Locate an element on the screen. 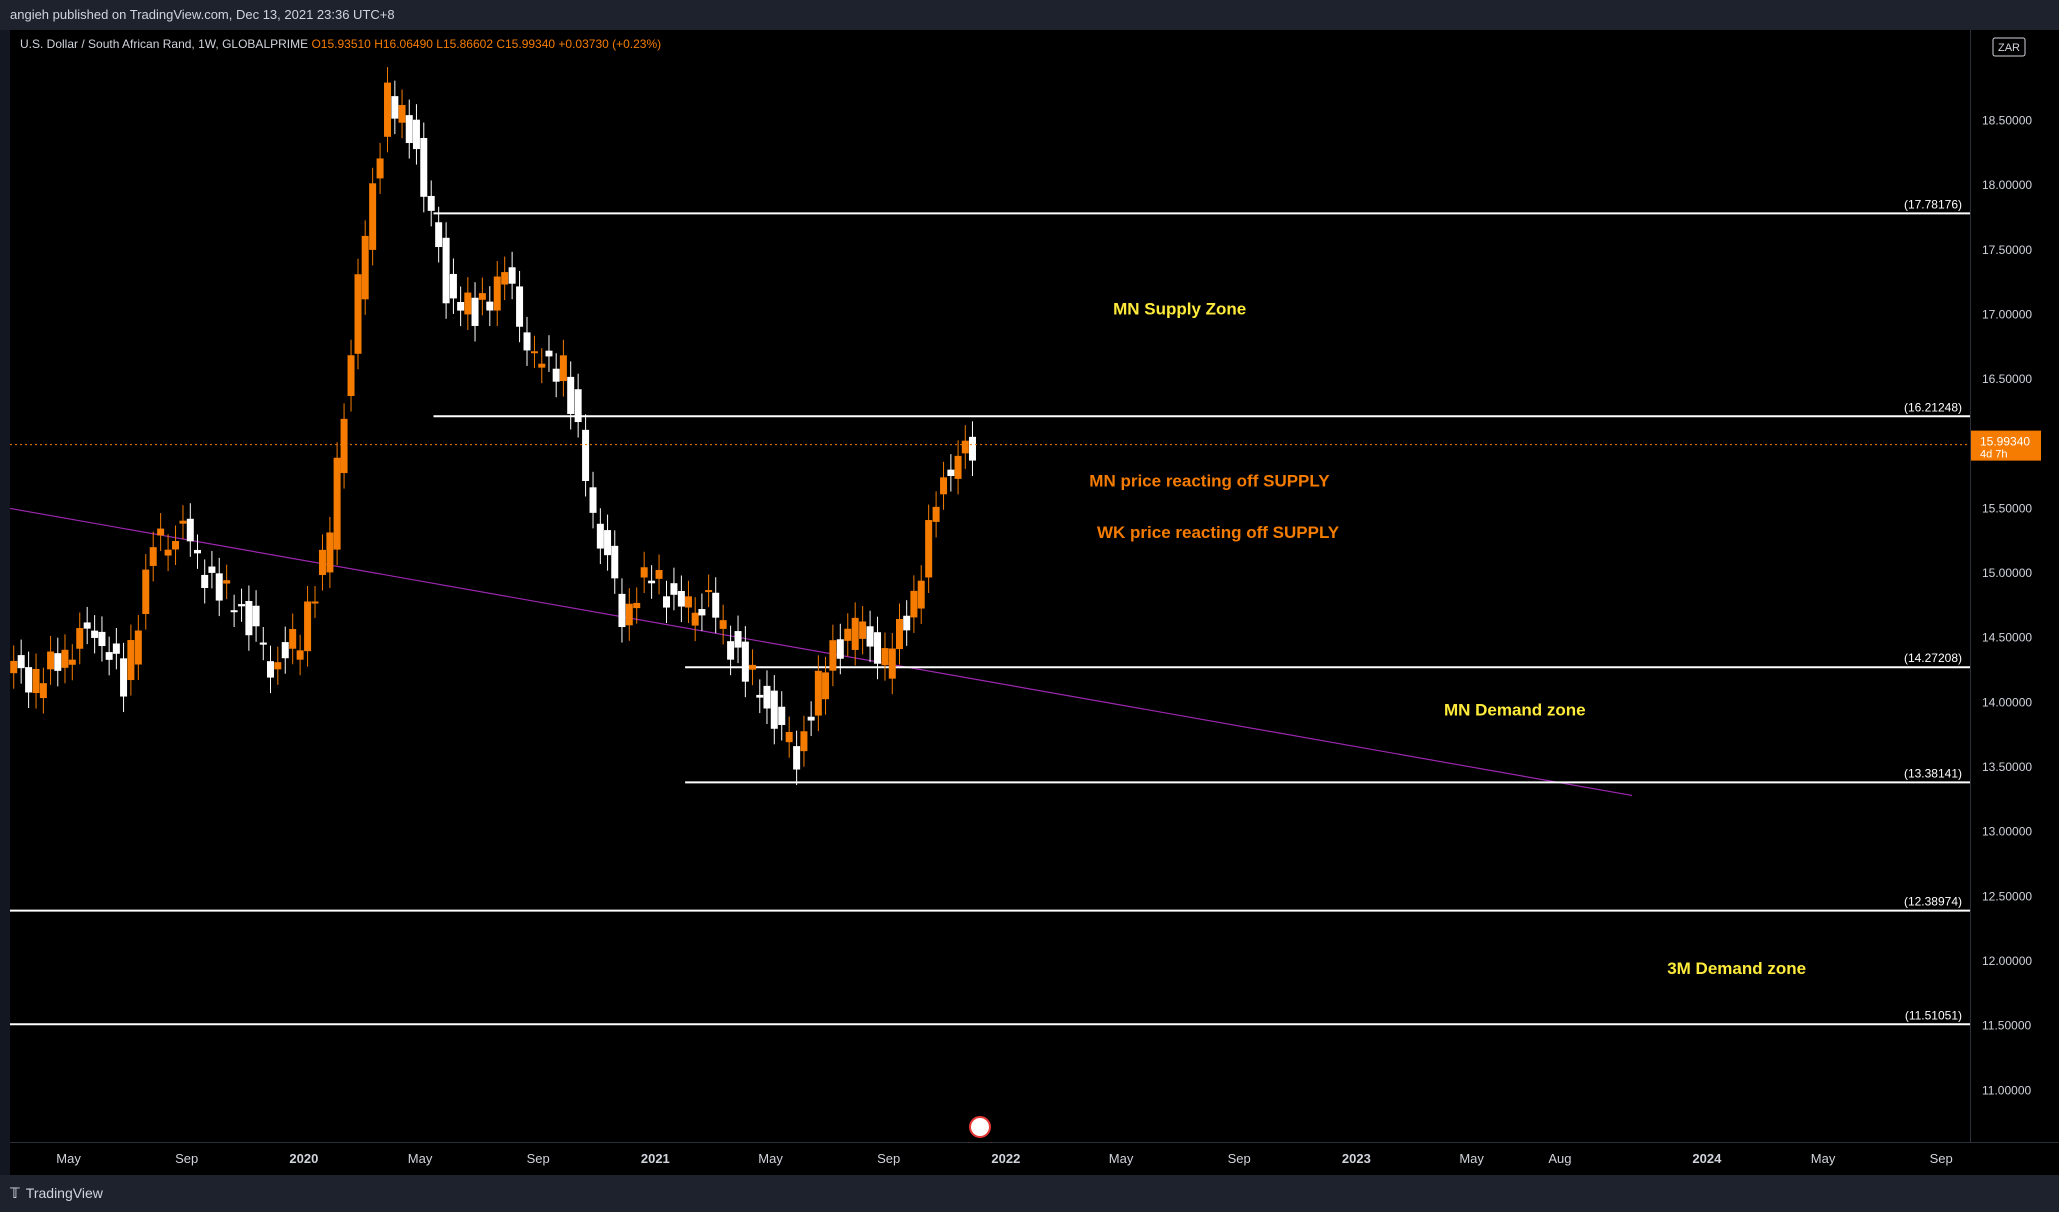  ohlc-change: +0.03730 (+0.23%) is located at coordinates (610, 44).